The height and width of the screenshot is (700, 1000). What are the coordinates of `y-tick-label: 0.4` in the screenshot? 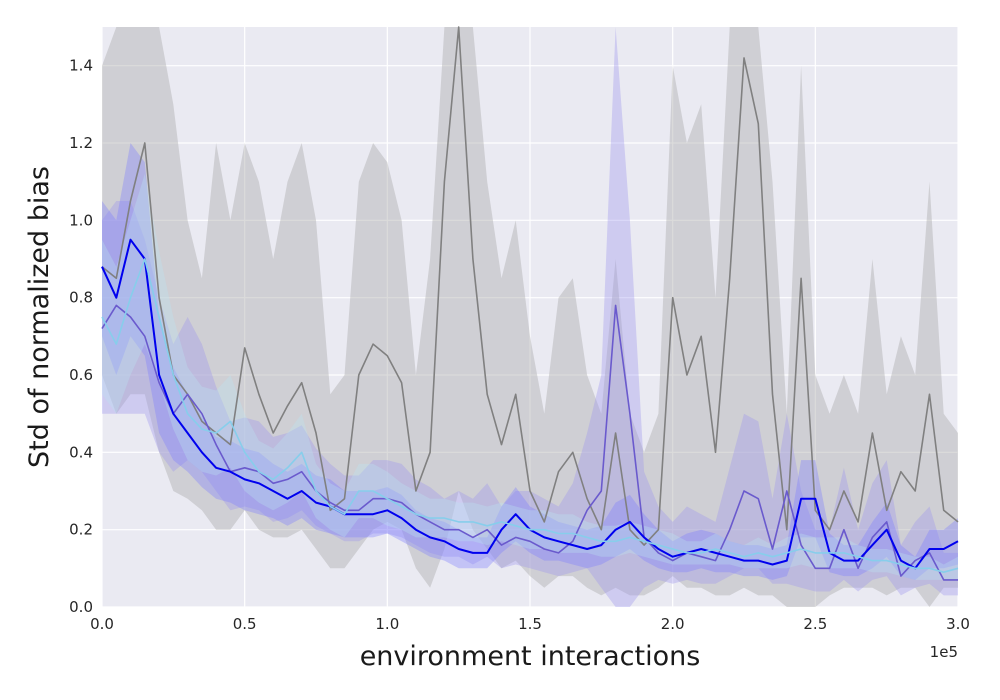 It's located at (81, 452).